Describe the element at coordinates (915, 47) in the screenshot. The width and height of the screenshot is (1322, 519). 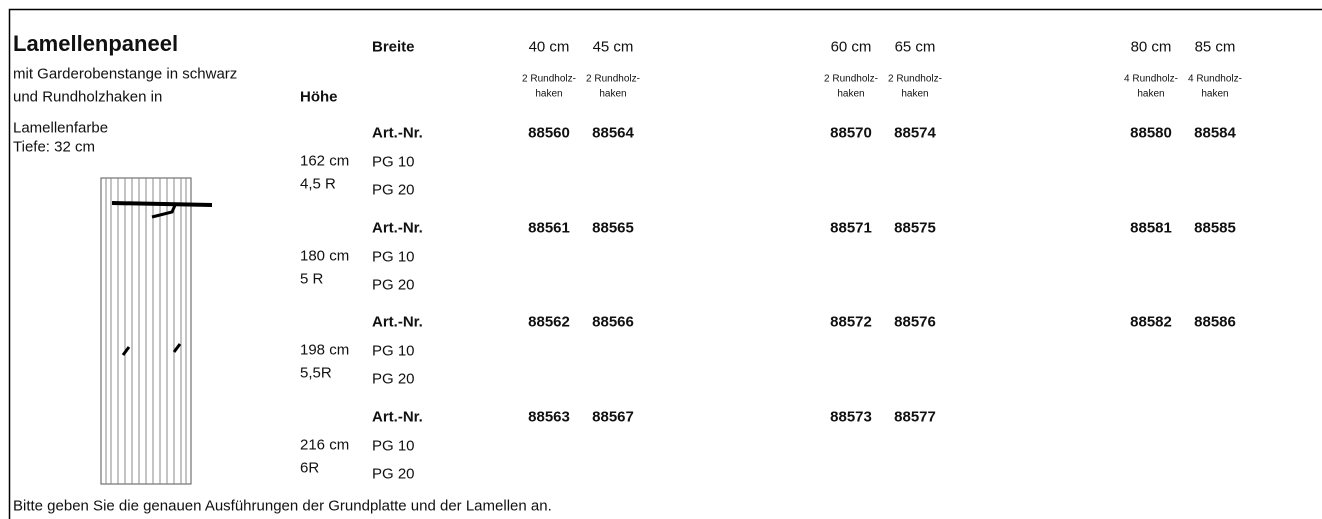
I see `width-label: 65 cm` at that location.